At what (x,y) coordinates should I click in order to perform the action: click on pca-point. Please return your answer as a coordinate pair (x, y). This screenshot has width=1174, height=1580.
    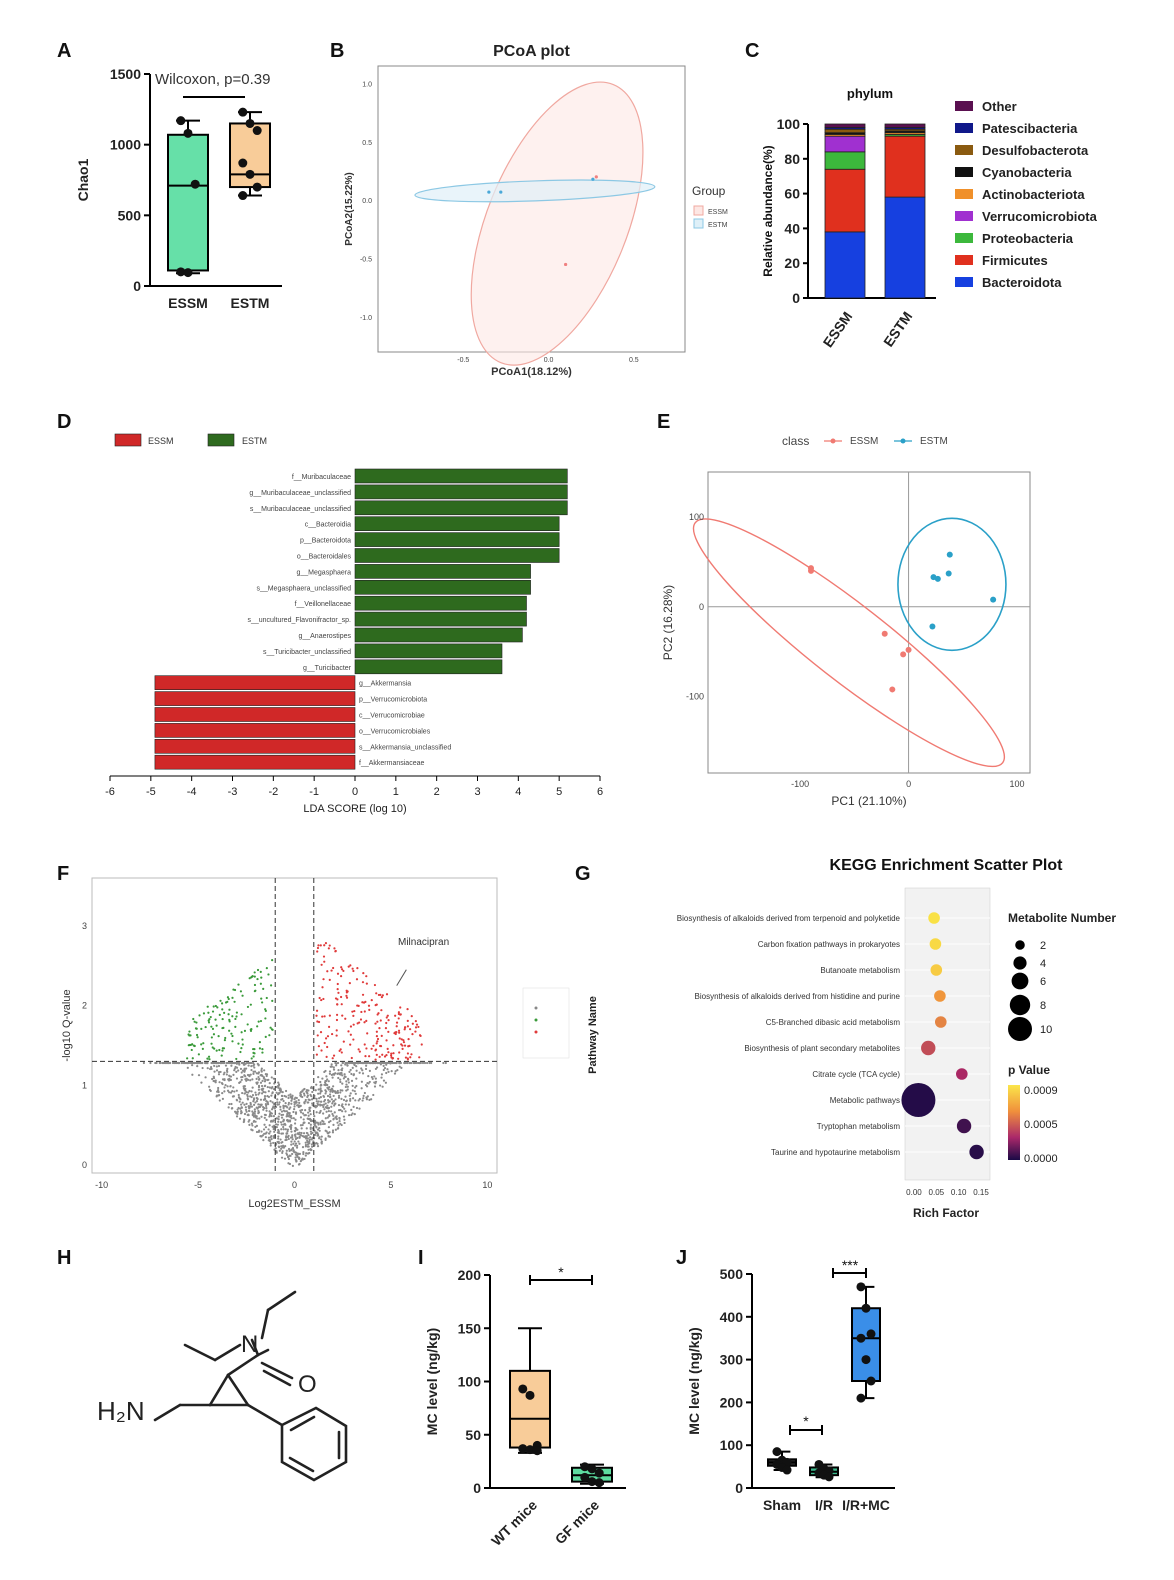
    Looking at the image, I should click on (908, 649).